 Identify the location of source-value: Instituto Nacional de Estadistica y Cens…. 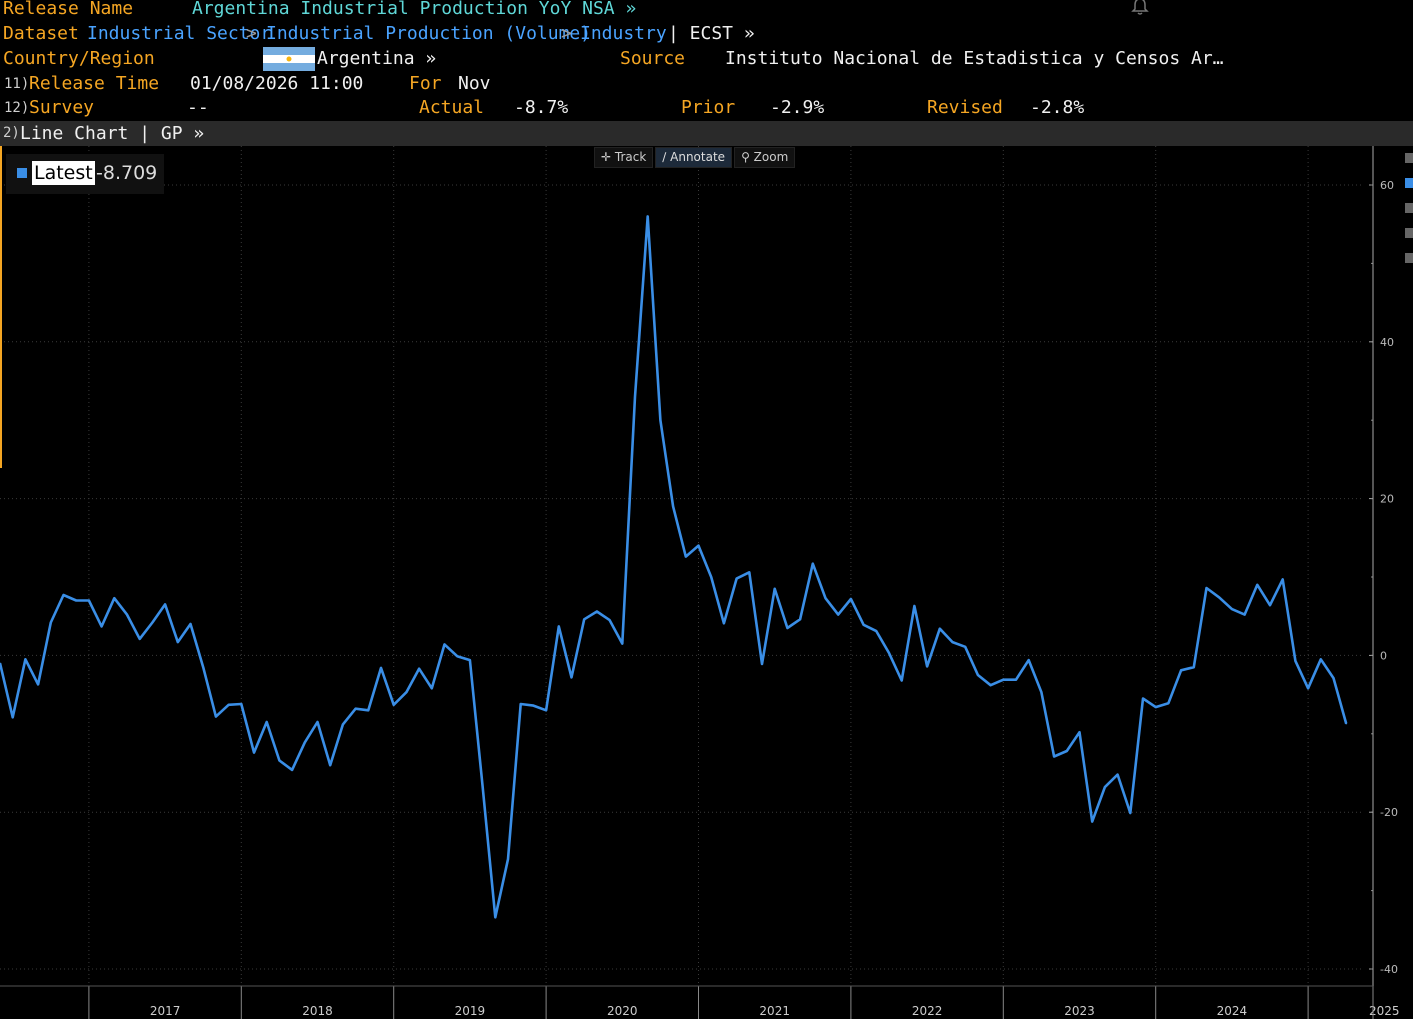
(974, 58).